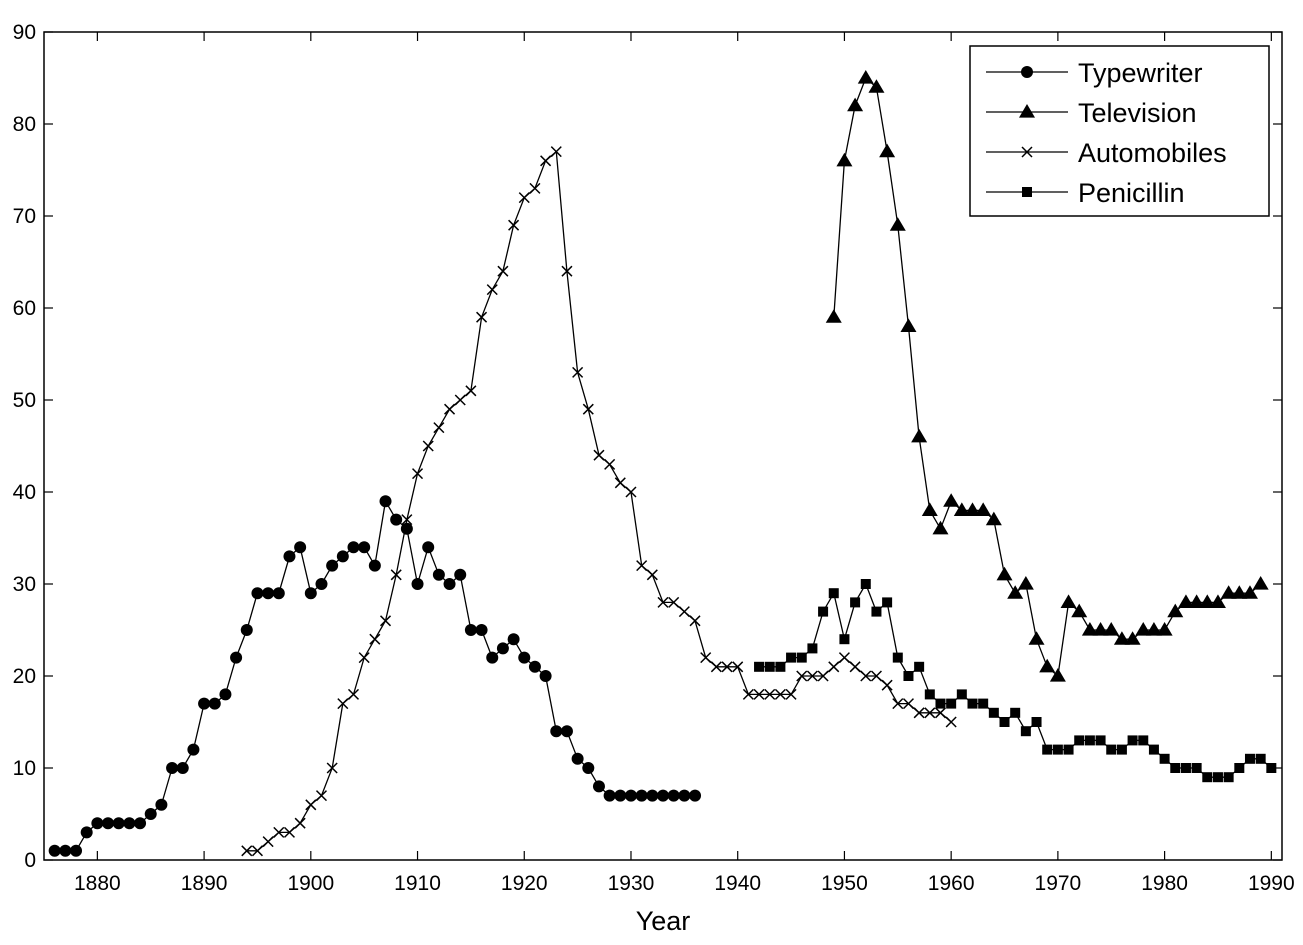 The image size is (1303, 945). I want to click on x-tick-label: 1990, so click(1271, 883).